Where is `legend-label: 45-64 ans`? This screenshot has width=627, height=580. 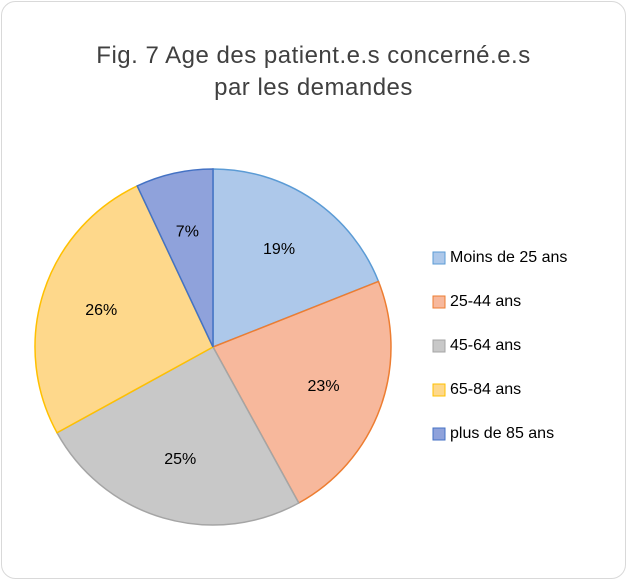 legend-label: 45-64 ans is located at coordinates (485, 345).